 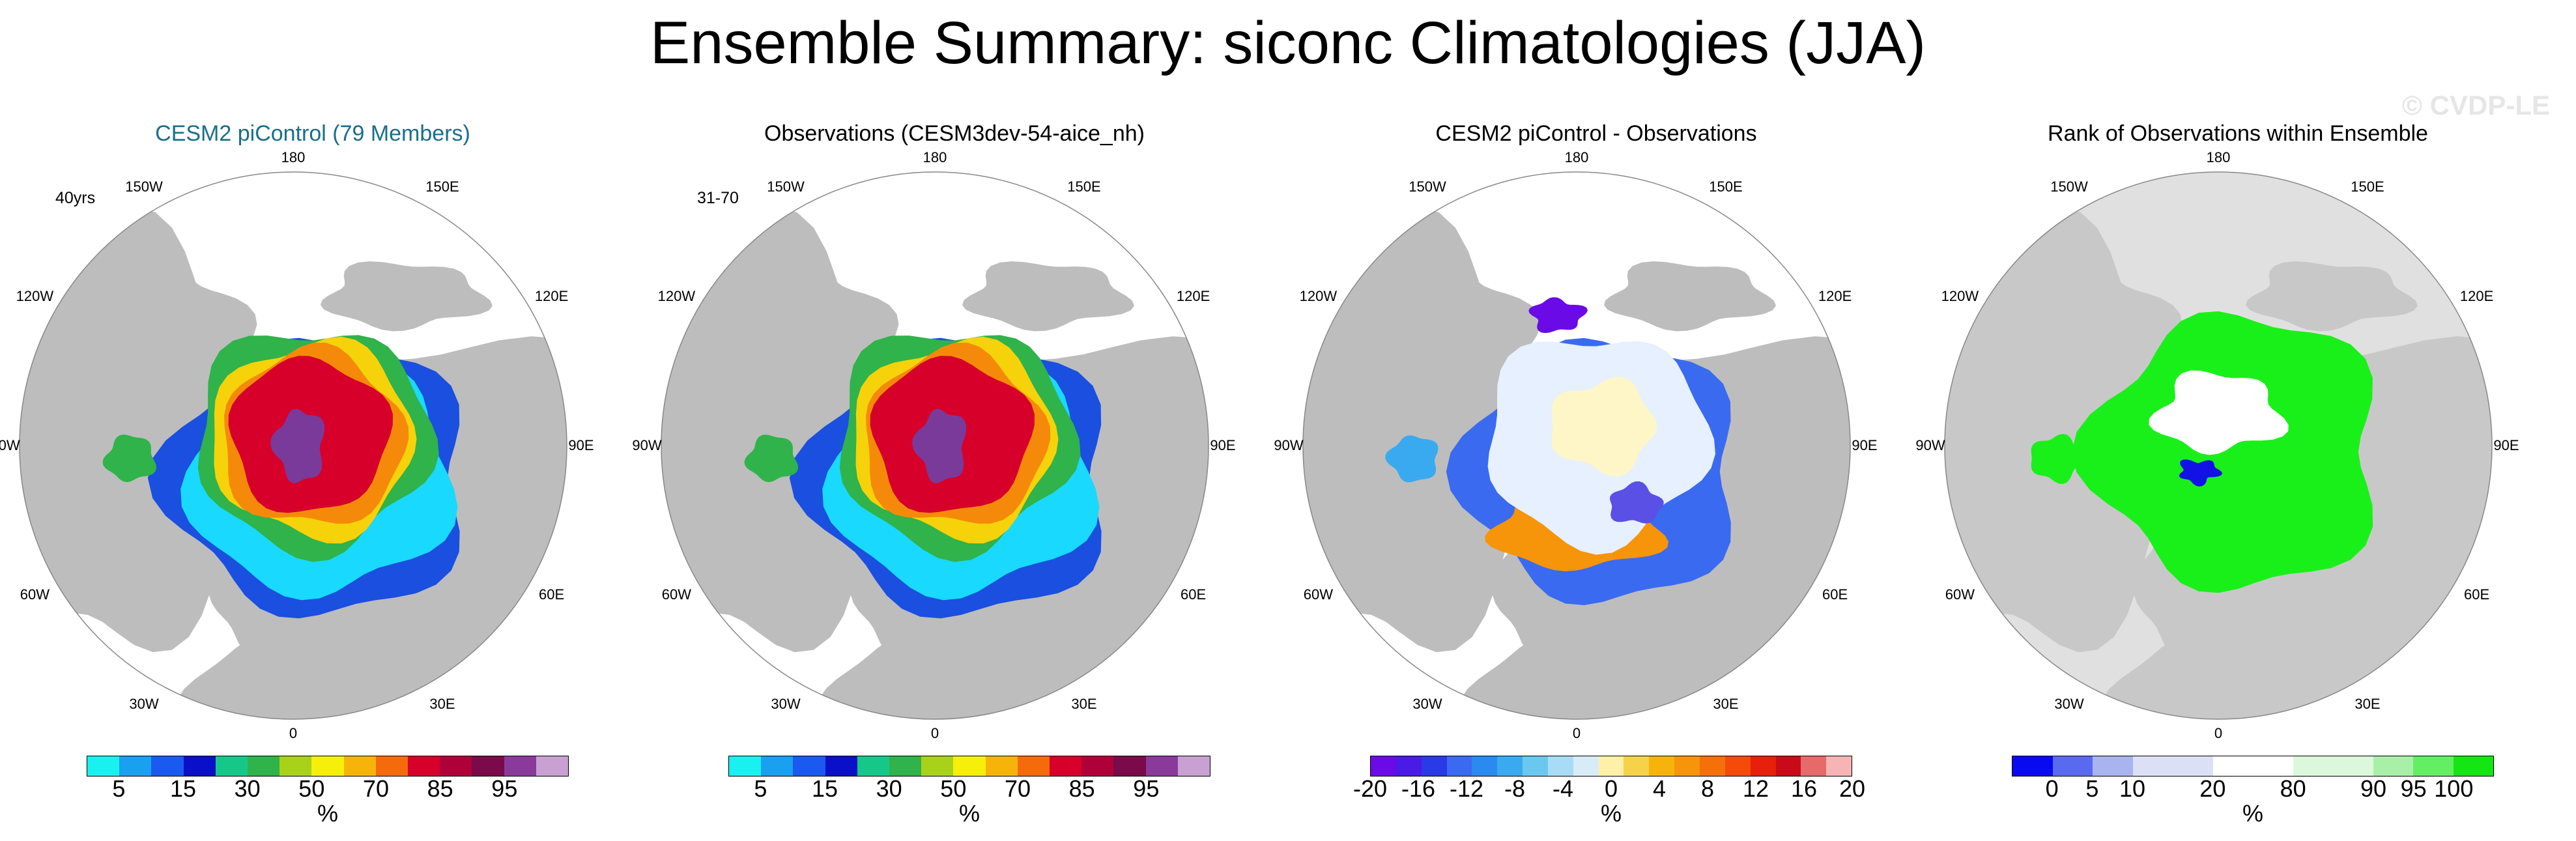 What do you see at coordinates (760, 789) in the screenshot?
I see `colorbar-tick-obs-0: 5` at bounding box center [760, 789].